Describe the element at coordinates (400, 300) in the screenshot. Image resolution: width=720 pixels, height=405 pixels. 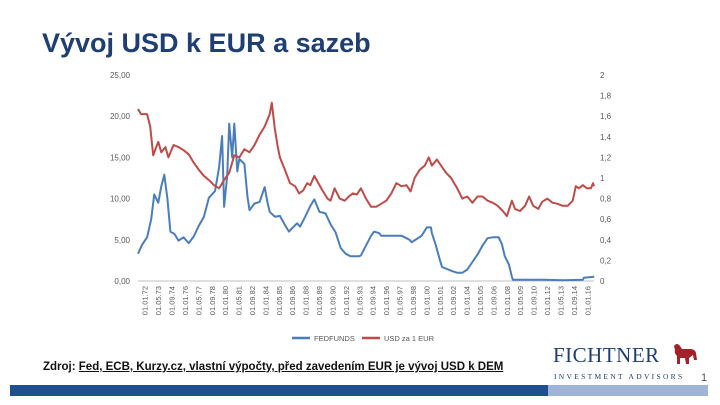
I see `x-tick-label: 01.05.97` at that location.